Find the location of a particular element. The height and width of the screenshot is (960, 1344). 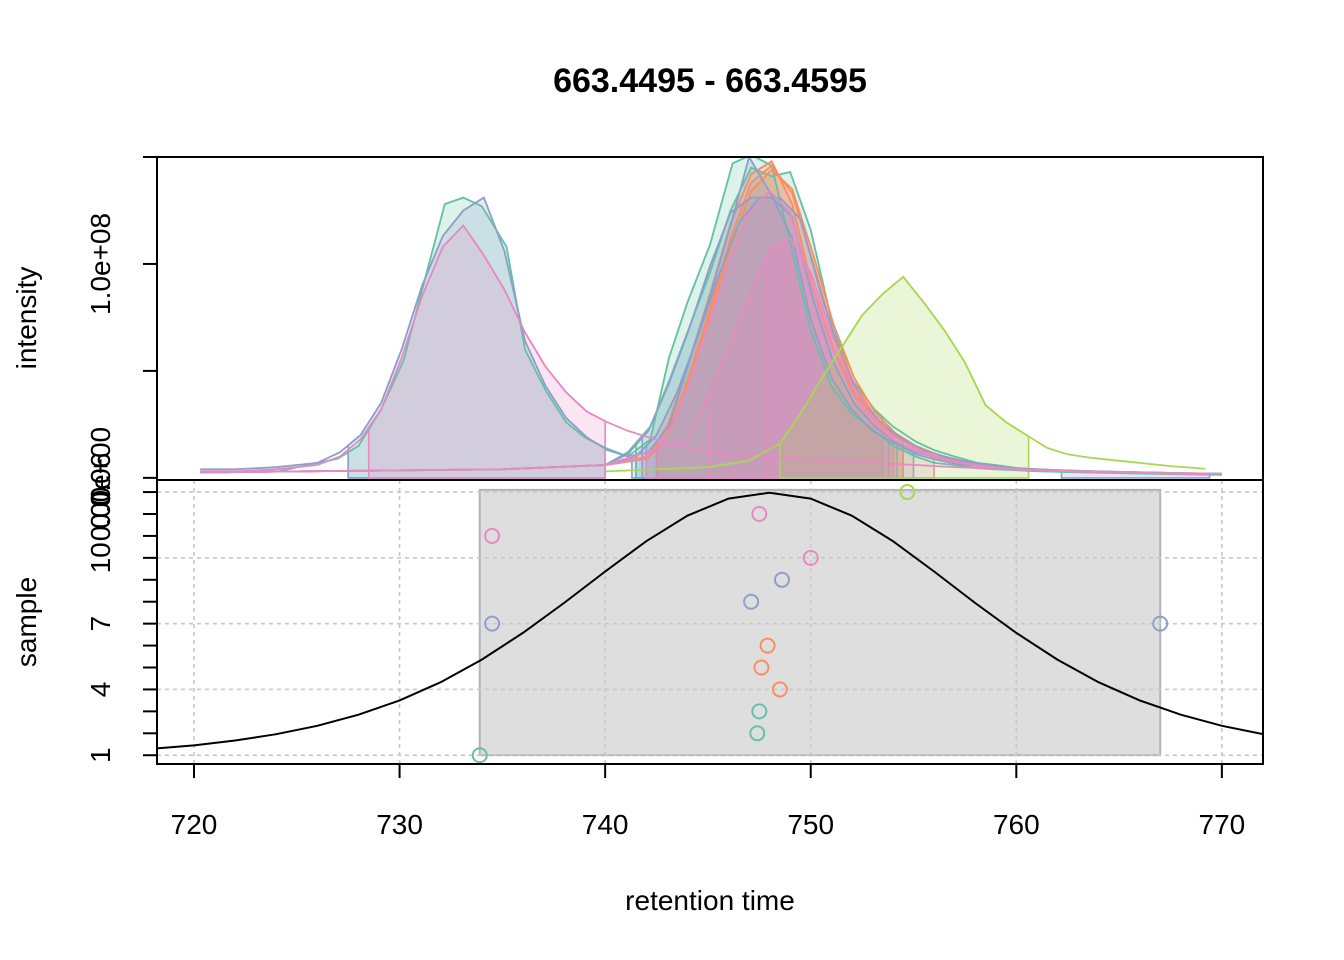

x-tick-label: 740 is located at coordinates (605, 824).